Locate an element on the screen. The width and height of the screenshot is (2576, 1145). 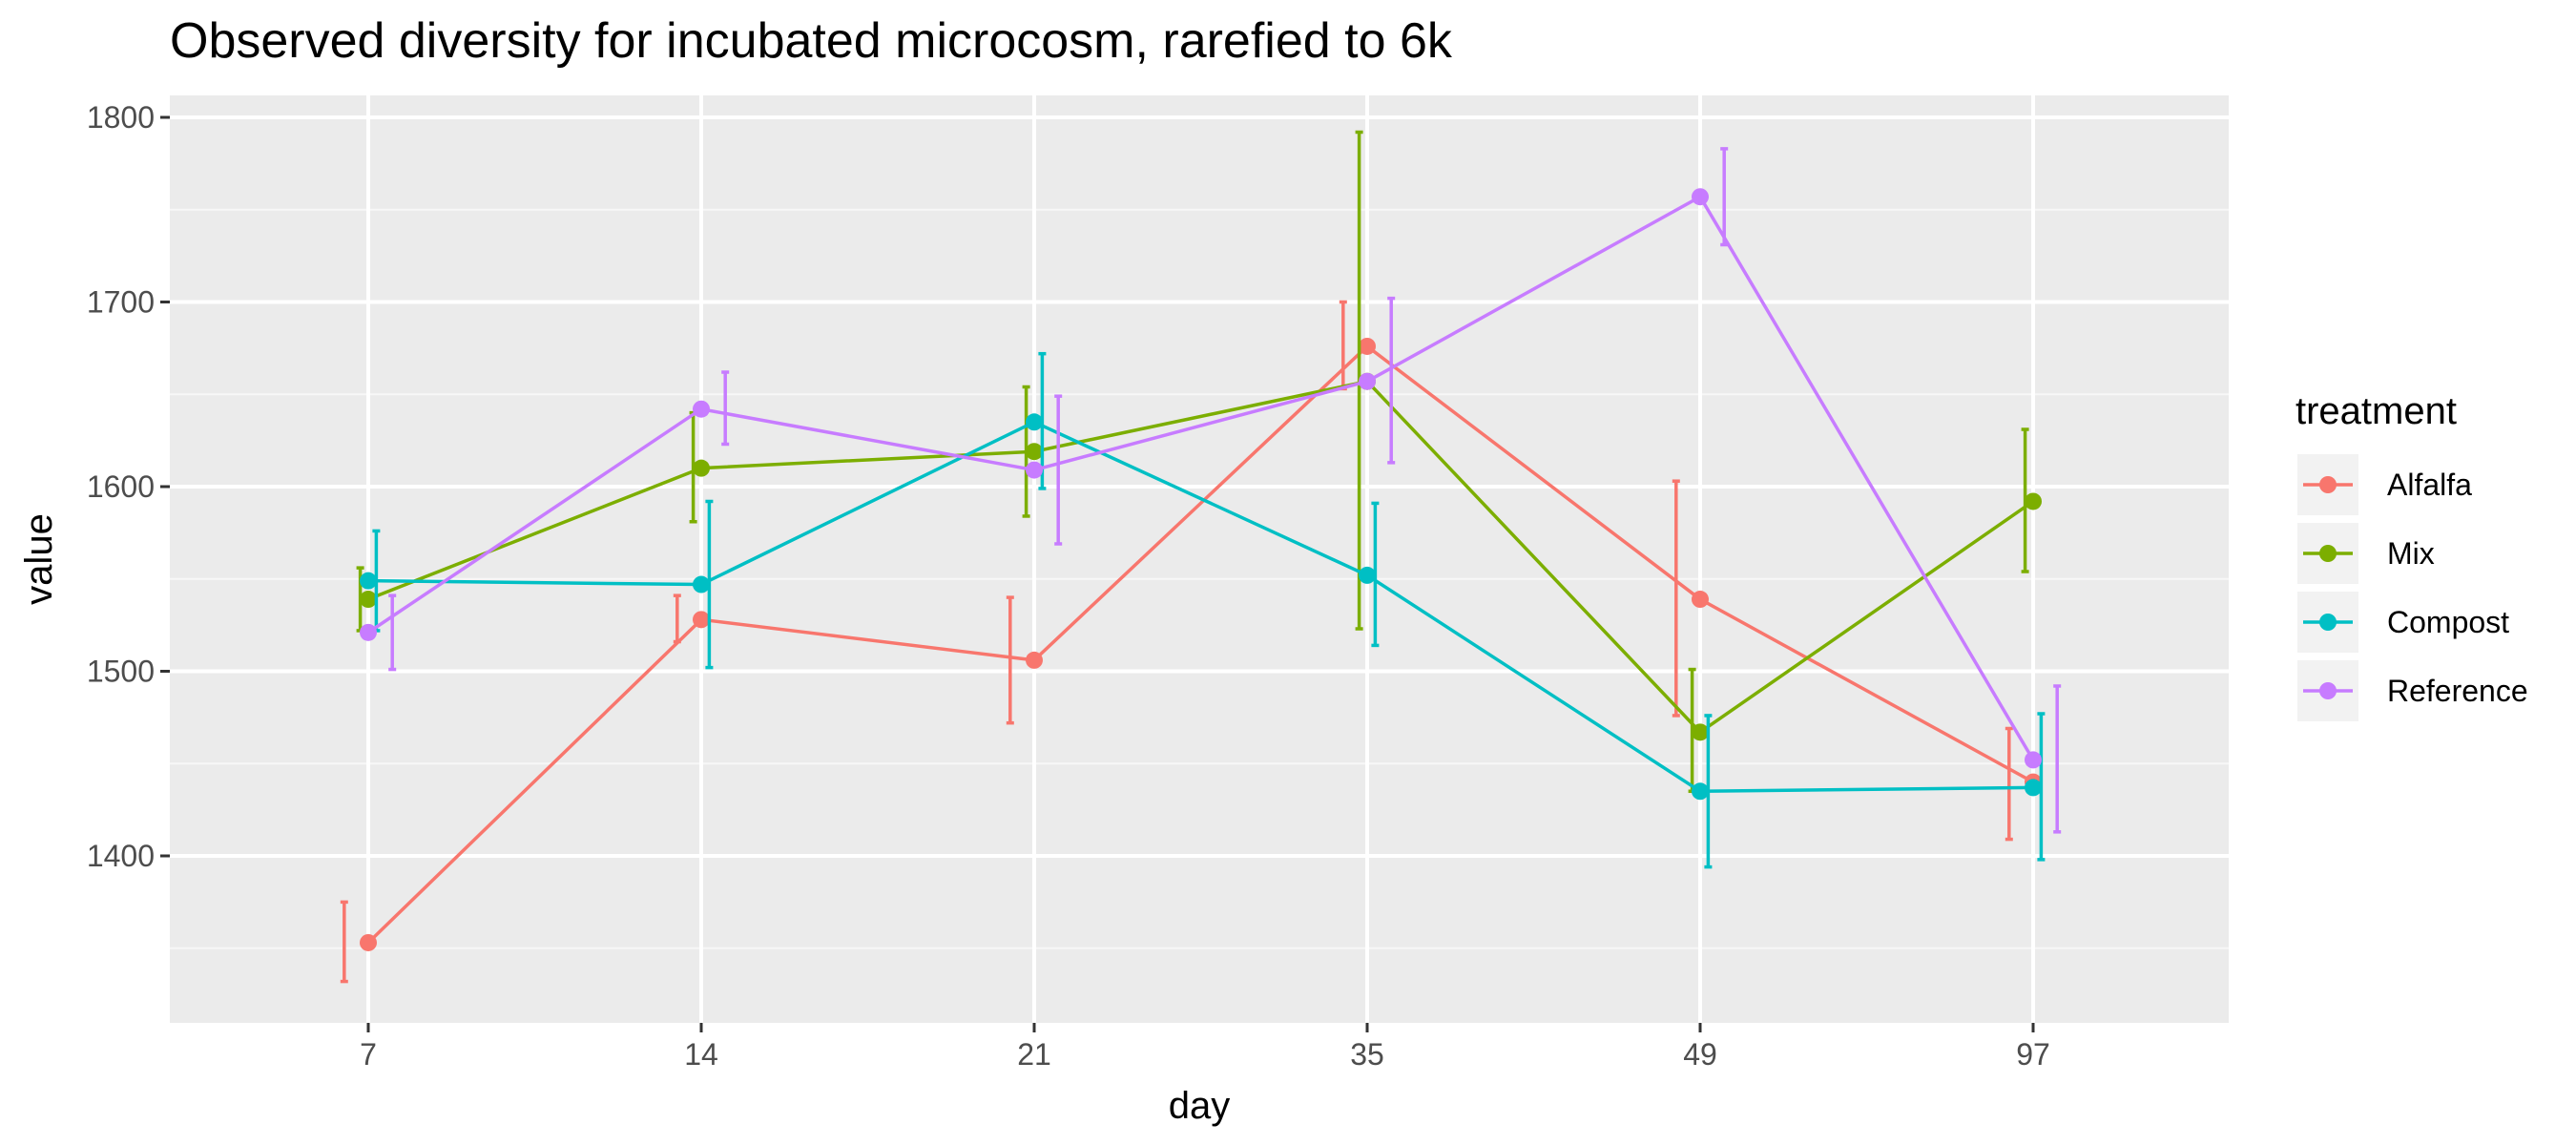
legend: treatment Alfalfa Mix Compost Reference is located at coordinates (2412, 555).